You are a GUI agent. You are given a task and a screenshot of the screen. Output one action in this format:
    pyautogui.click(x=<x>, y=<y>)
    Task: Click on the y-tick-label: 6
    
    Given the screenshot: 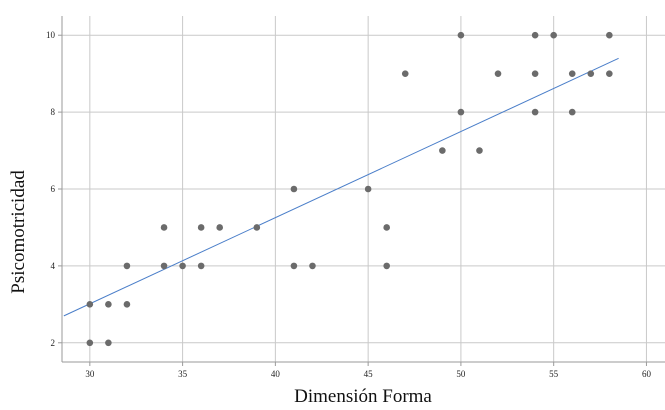 What is the action you would take?
    pyautogui.click(x=53, y=189)
    